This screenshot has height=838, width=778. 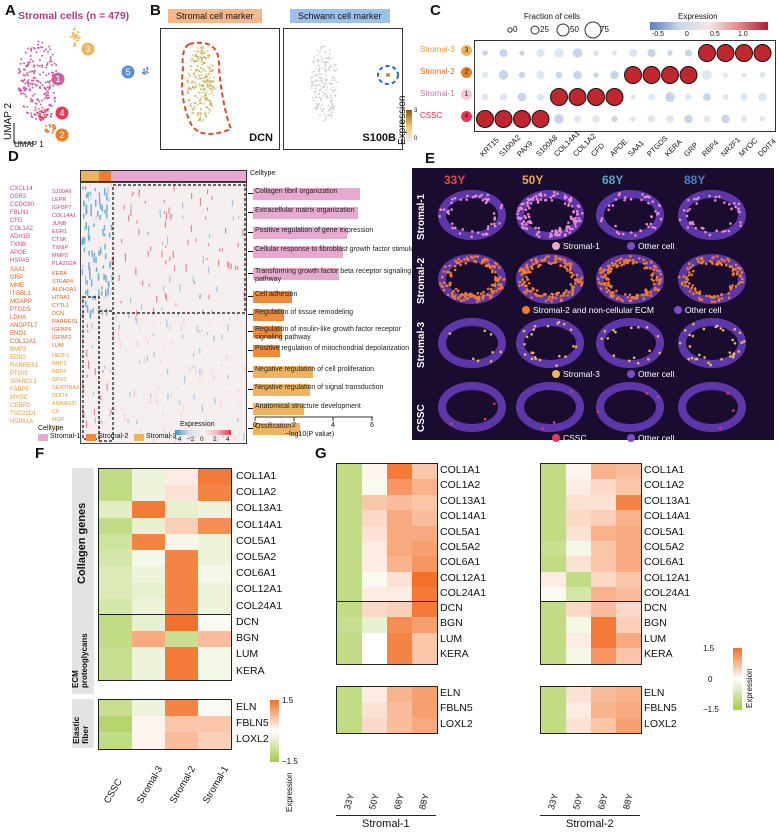 I want to click on d-gene-in-IGFBP7: IGFBP7, so click(x=62, y=208).